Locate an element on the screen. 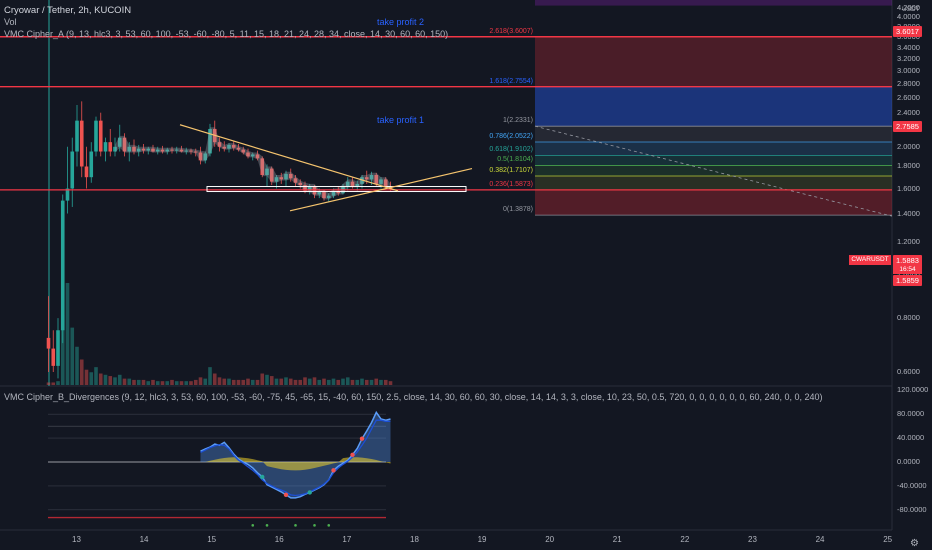 This screenshot has height=550, width=932. fib-zone-bottom is located at coordinates (713, 203).